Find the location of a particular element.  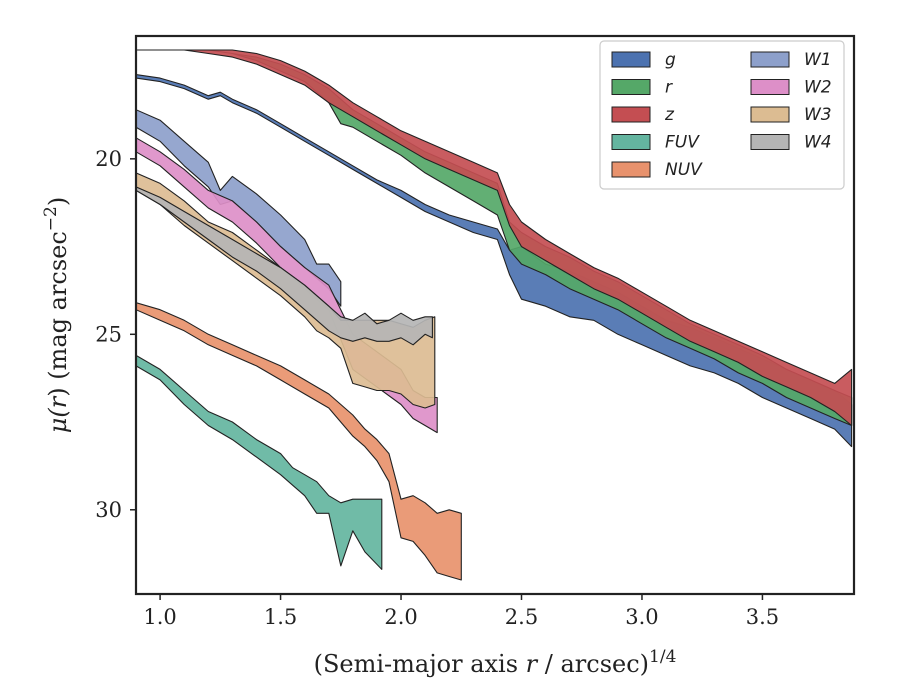

y-axis: 20 25 30 is located at coordinates (115, 334).